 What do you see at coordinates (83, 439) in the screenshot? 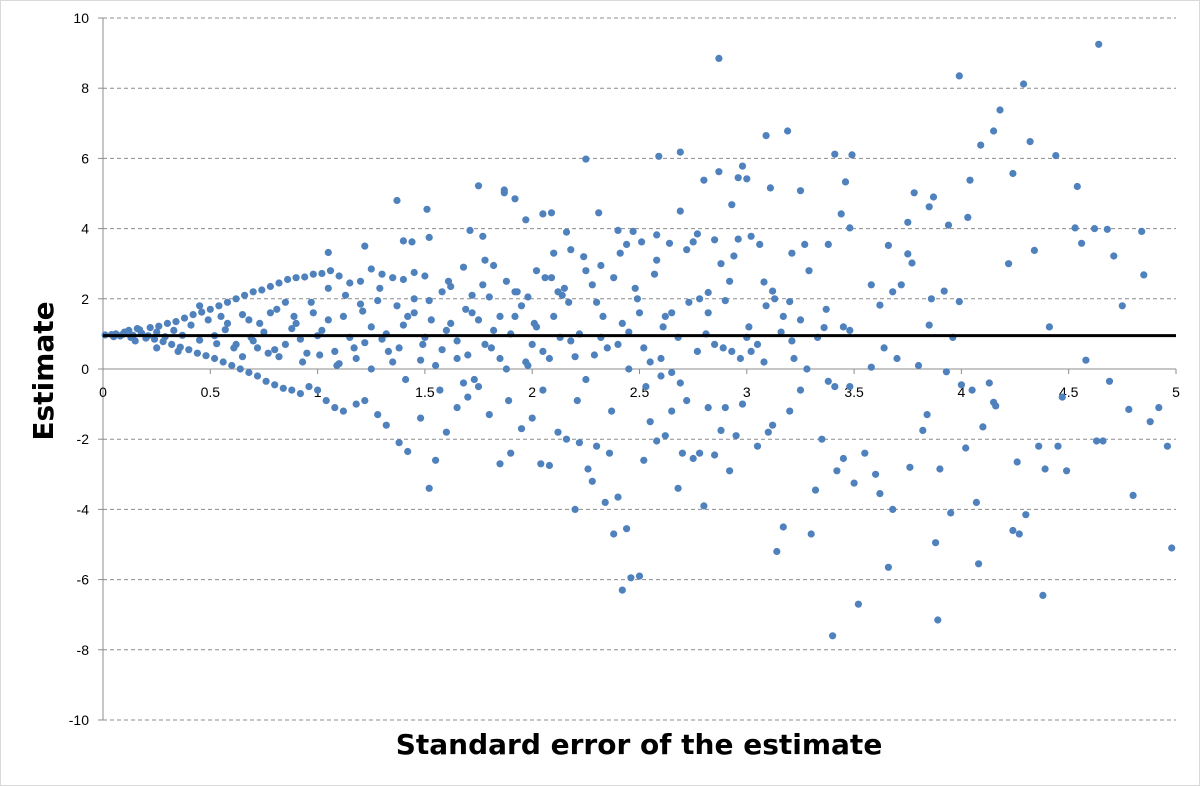
I see `y-tick-label: -2` at bounding box center [83, 439].